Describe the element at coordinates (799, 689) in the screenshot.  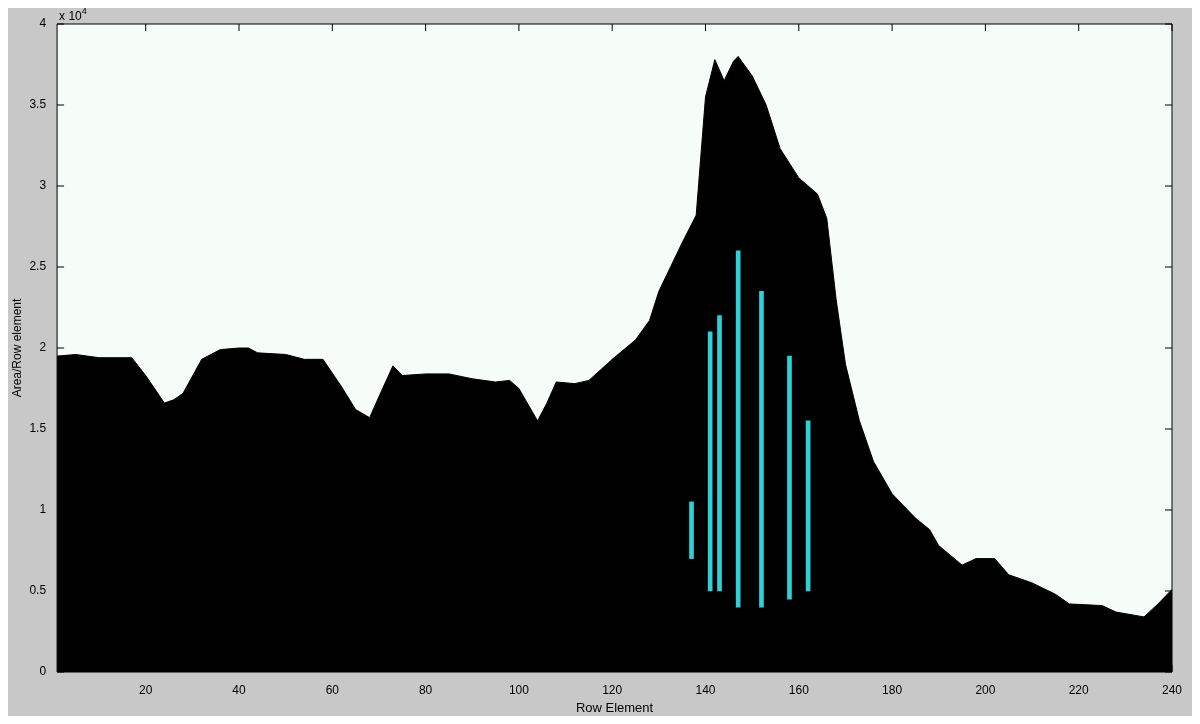
I see `x-tick-label: 160` at that location.